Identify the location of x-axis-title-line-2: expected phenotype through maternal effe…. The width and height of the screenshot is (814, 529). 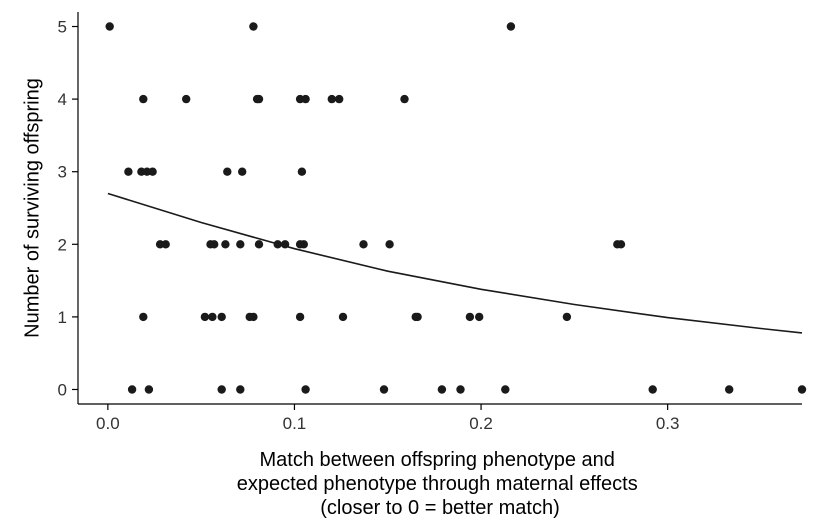
(437, 484).